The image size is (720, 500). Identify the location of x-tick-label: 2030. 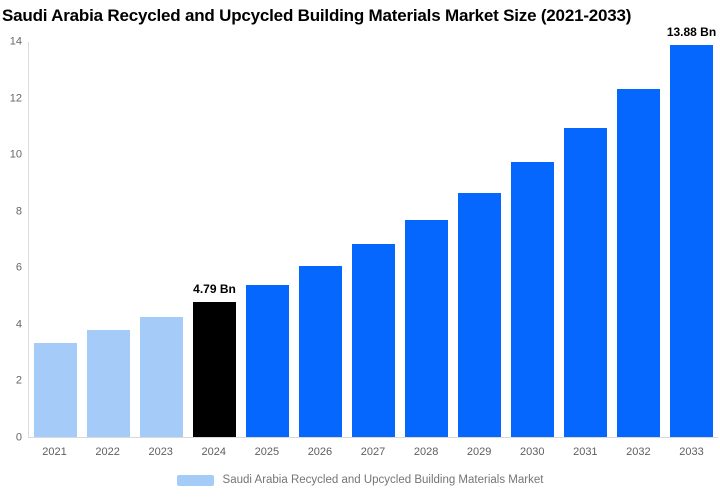
(532, 452).